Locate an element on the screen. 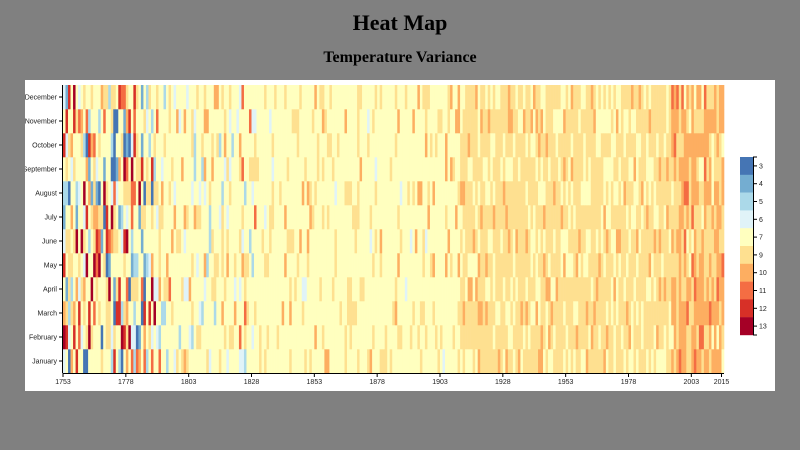 This screenshot has height=450, width=800. y-tick-label: June is located at coordinates (49, 242).